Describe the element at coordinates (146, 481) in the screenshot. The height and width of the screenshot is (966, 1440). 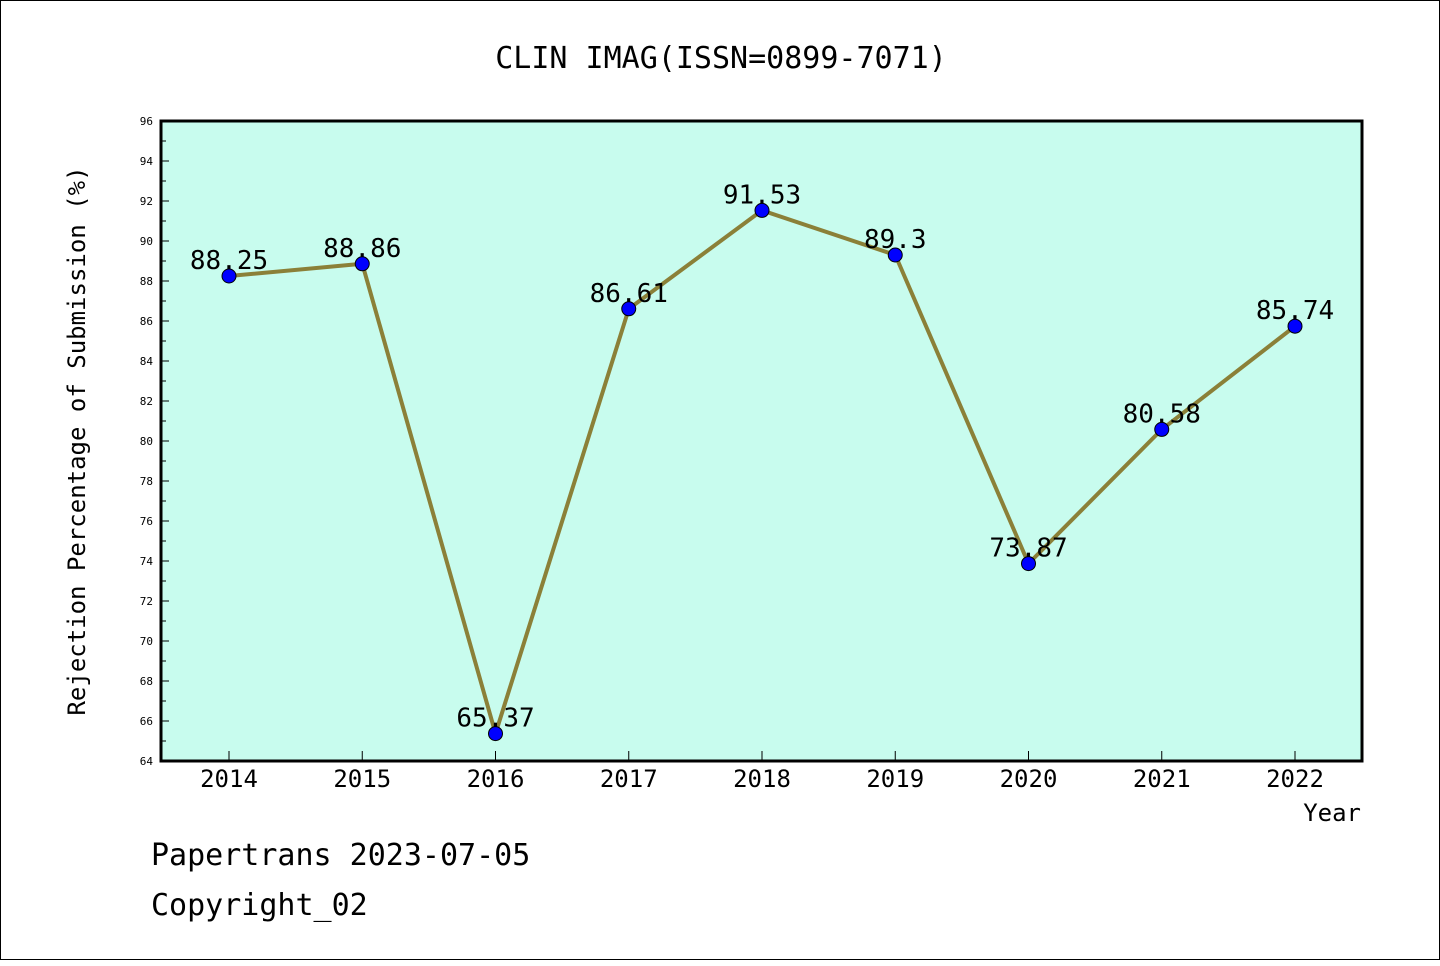
I see `y-tick-label: 78` at that location.